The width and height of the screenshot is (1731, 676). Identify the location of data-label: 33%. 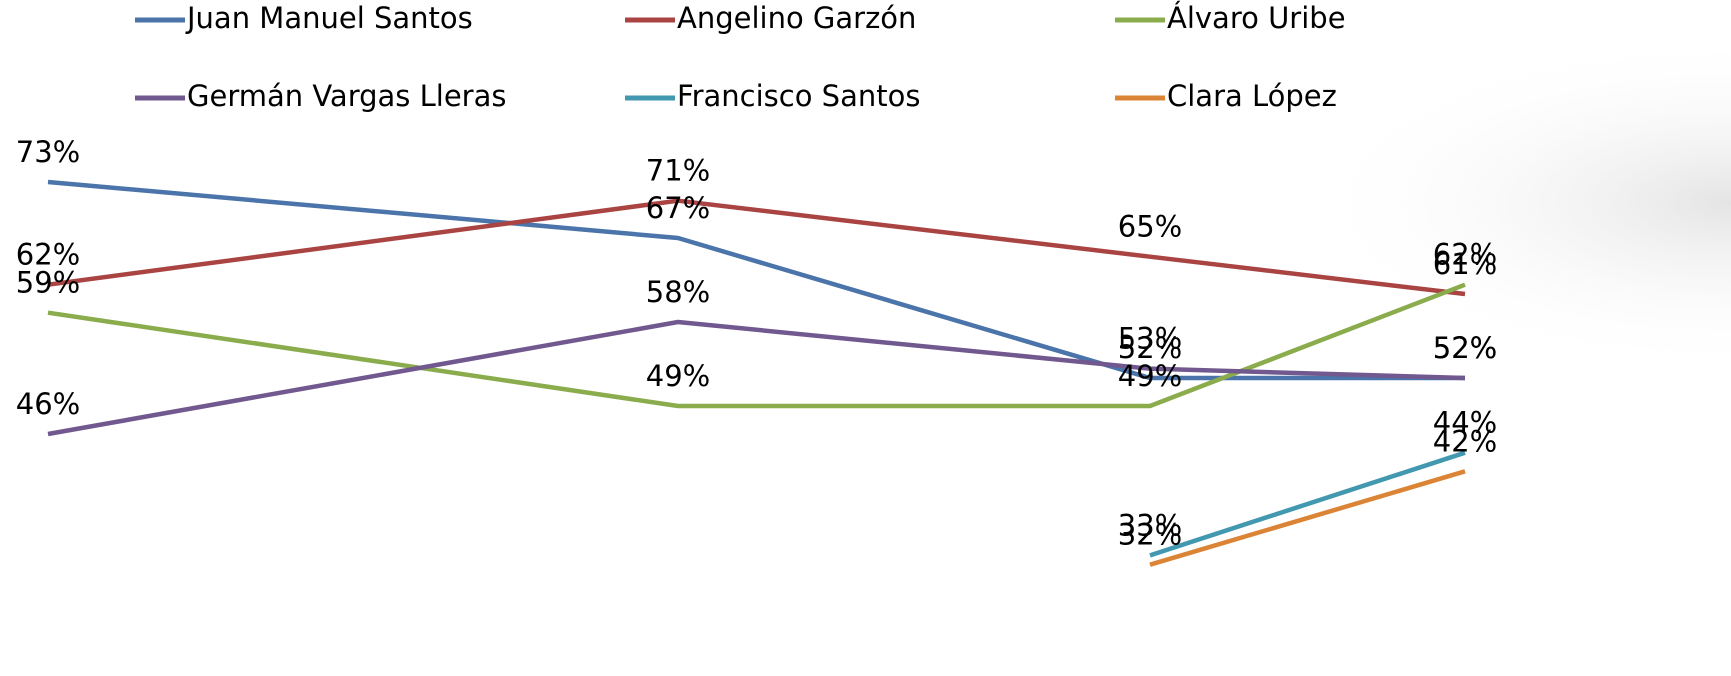
(1150, 525).